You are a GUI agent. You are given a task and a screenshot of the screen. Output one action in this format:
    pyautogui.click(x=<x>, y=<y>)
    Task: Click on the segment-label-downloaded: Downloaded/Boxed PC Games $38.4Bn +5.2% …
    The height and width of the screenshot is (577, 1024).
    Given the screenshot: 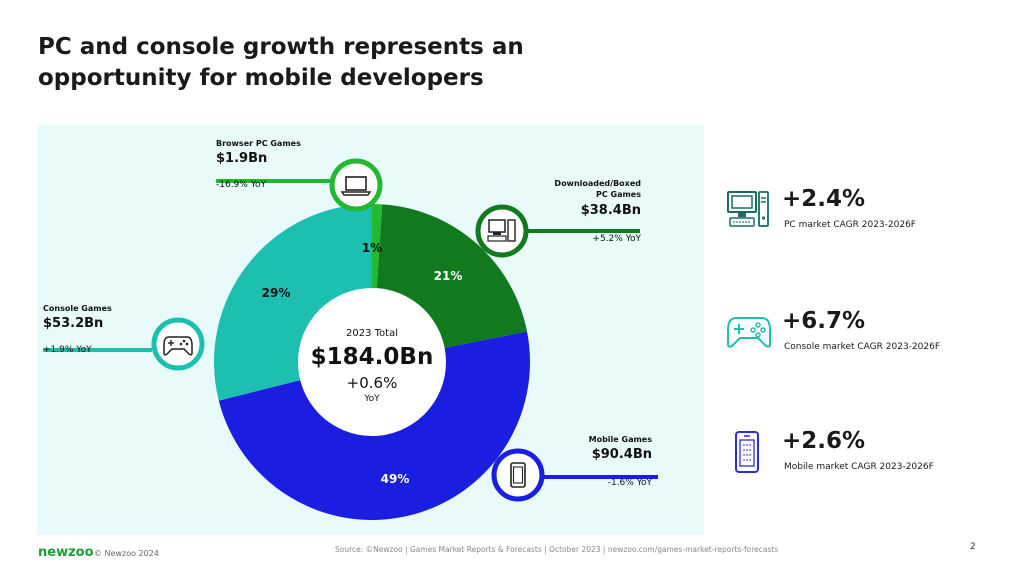 What is the action you would take?
    pyautogui.click(x=590, y=211)
    